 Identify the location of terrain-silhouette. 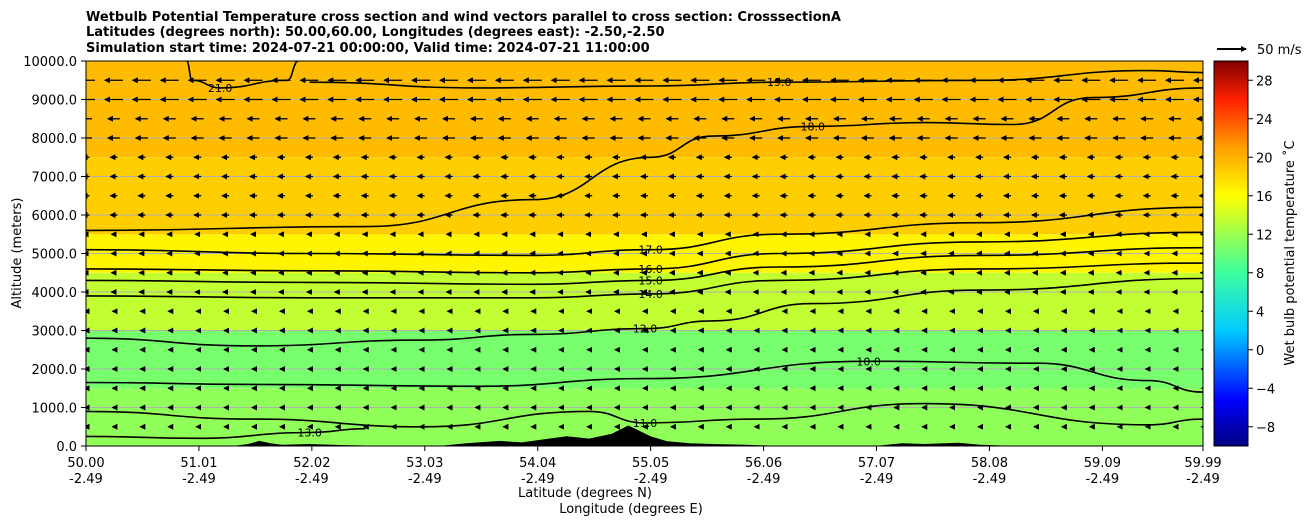
(619, 435).